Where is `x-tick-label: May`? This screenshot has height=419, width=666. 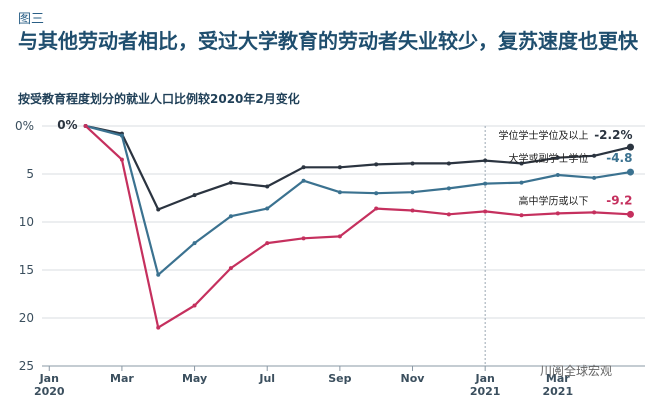
x-tick-label: May is located at coordinates (194, 378).